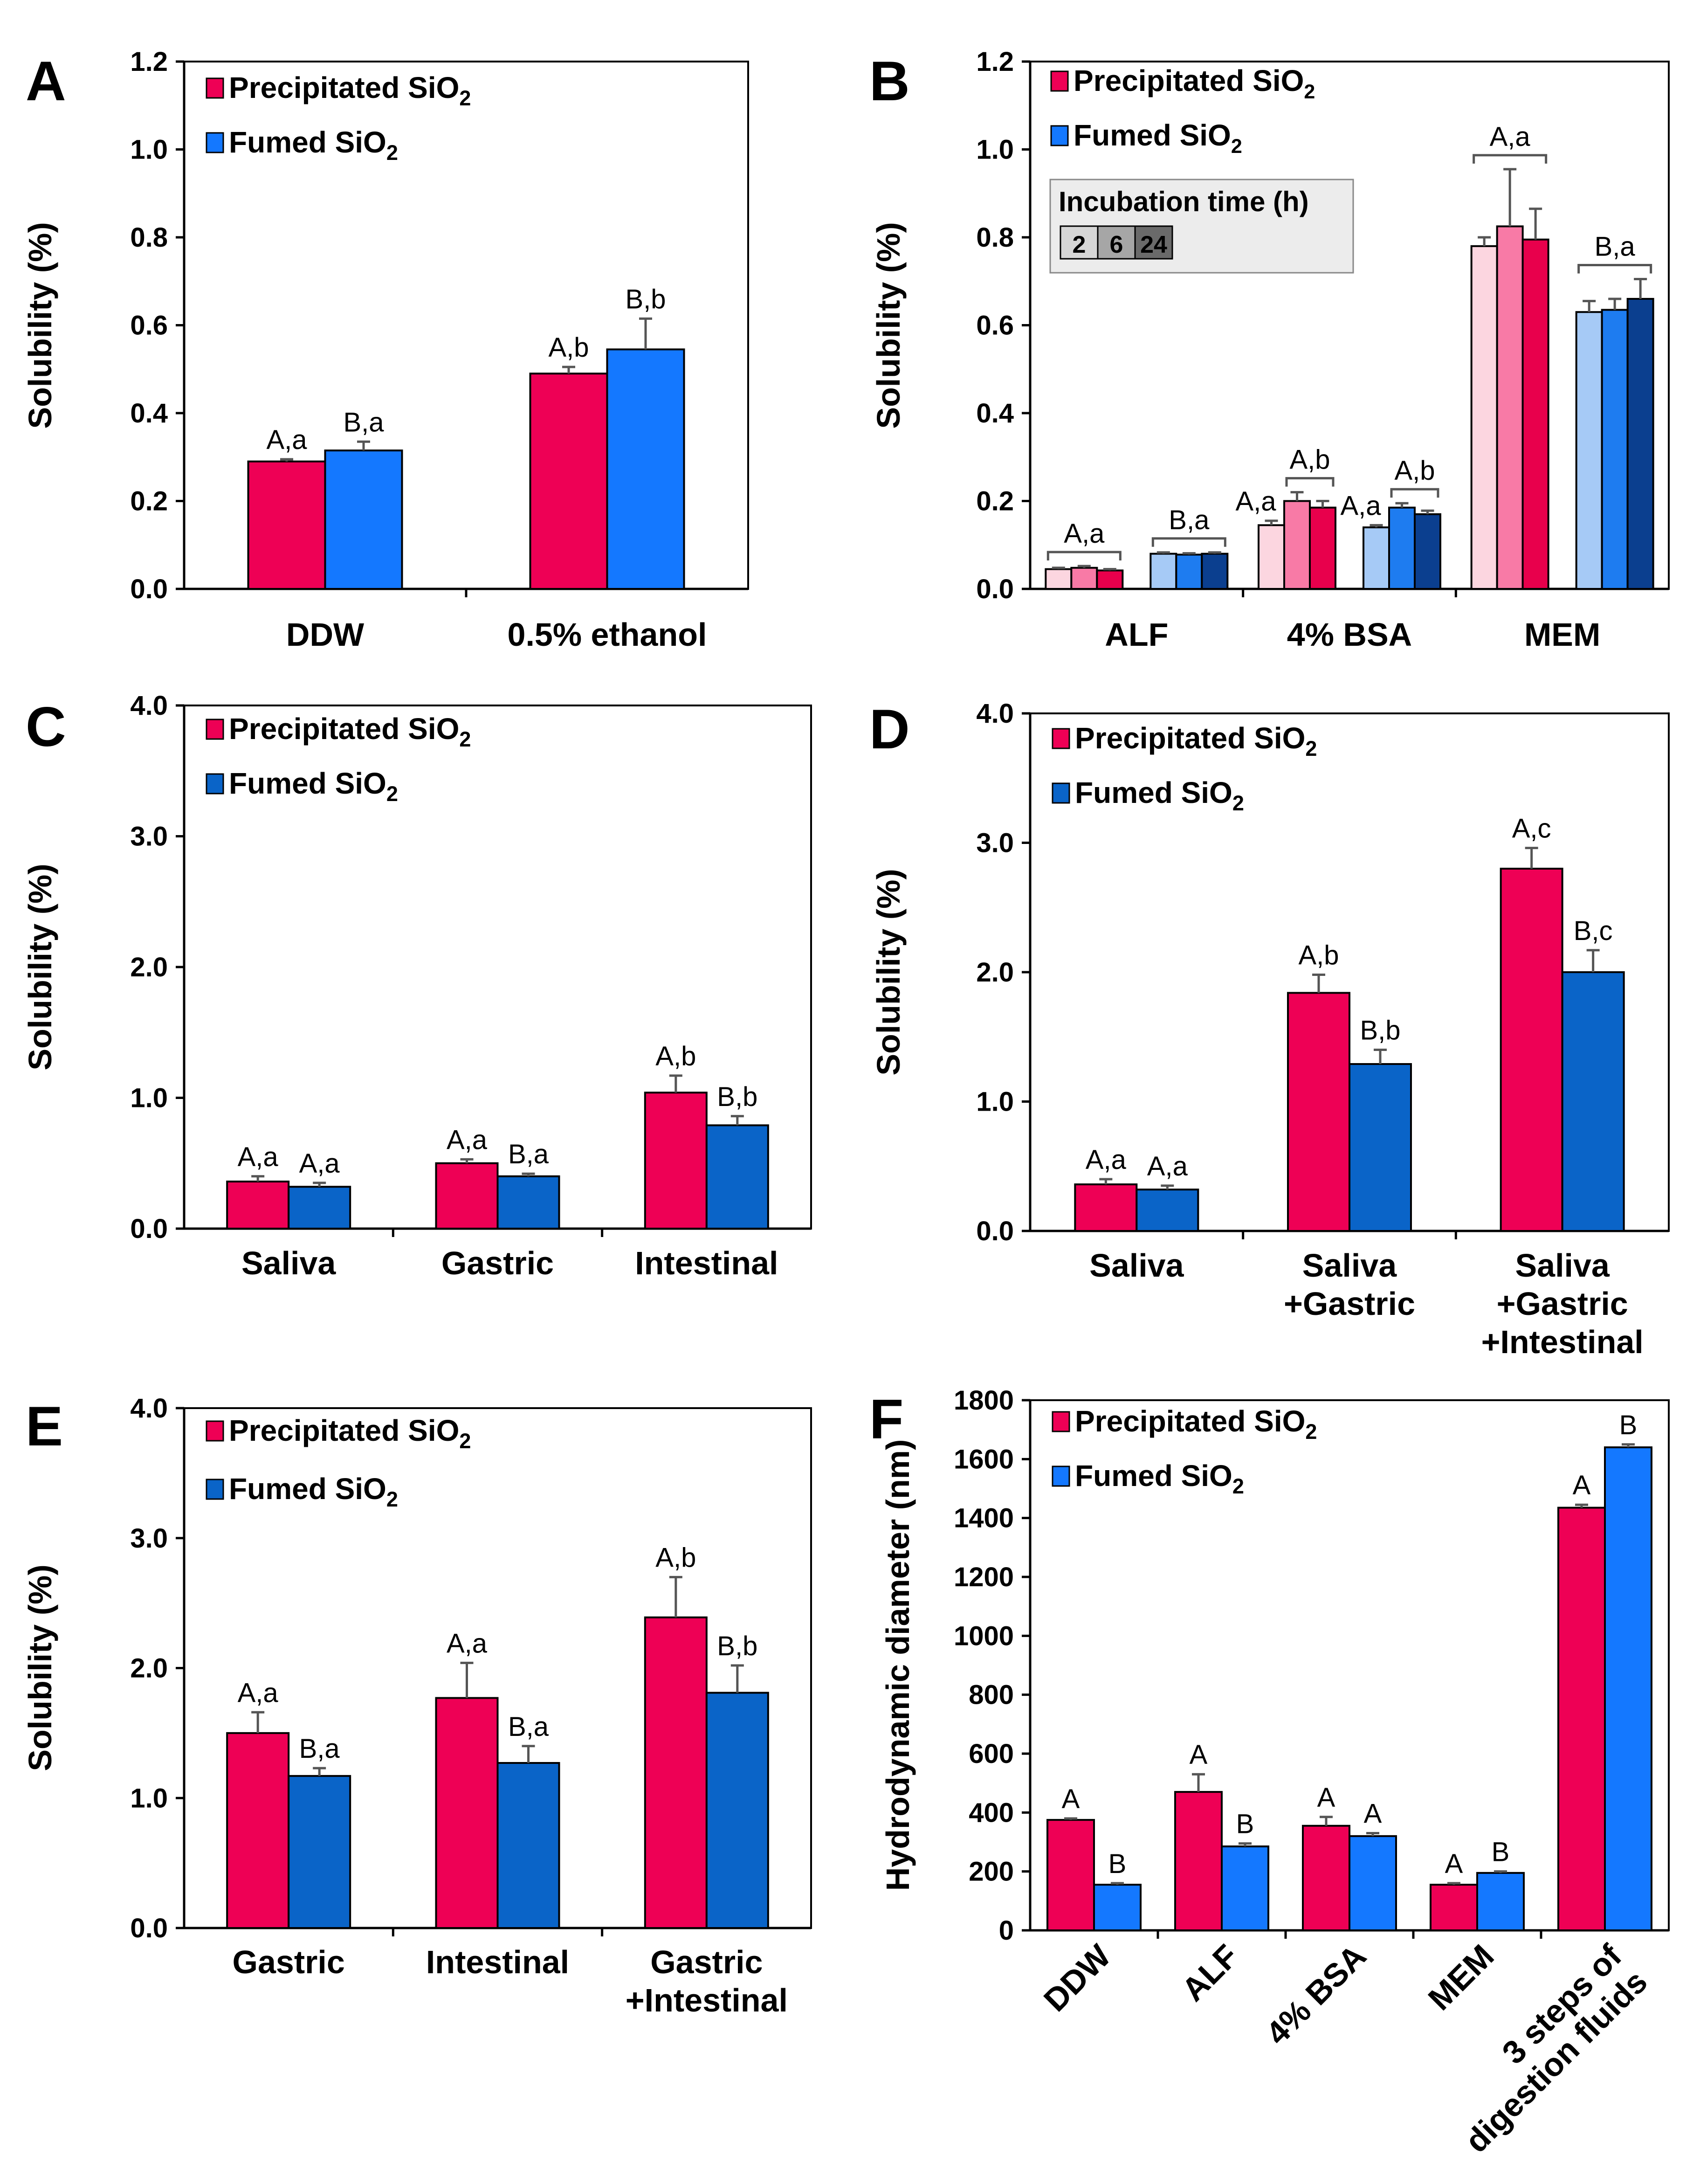 The image size is (1700, 2184). What do you see at coordinates (1184, 201) in the screenshot?
I see `inset-title: Incubation time (h)` at bounding box center [1184, 201].